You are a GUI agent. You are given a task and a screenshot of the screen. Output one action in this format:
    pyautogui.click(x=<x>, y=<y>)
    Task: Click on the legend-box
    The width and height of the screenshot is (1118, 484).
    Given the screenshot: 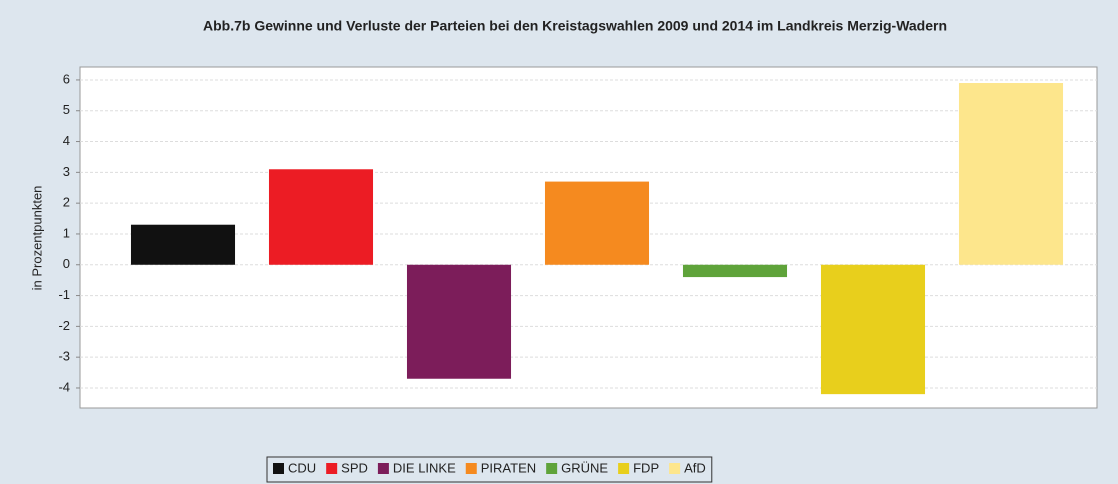 What is the action you would take?
    pyautogui.click(x=489, y=469)
    